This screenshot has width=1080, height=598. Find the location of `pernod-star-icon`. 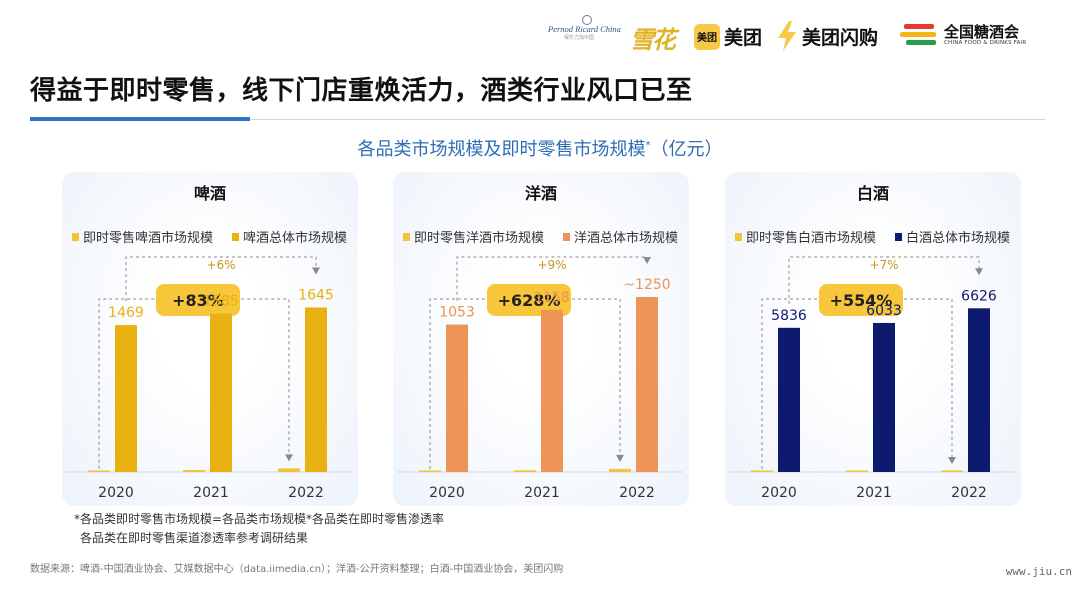

pernod-star-icon is located at coordinates (587, 20).